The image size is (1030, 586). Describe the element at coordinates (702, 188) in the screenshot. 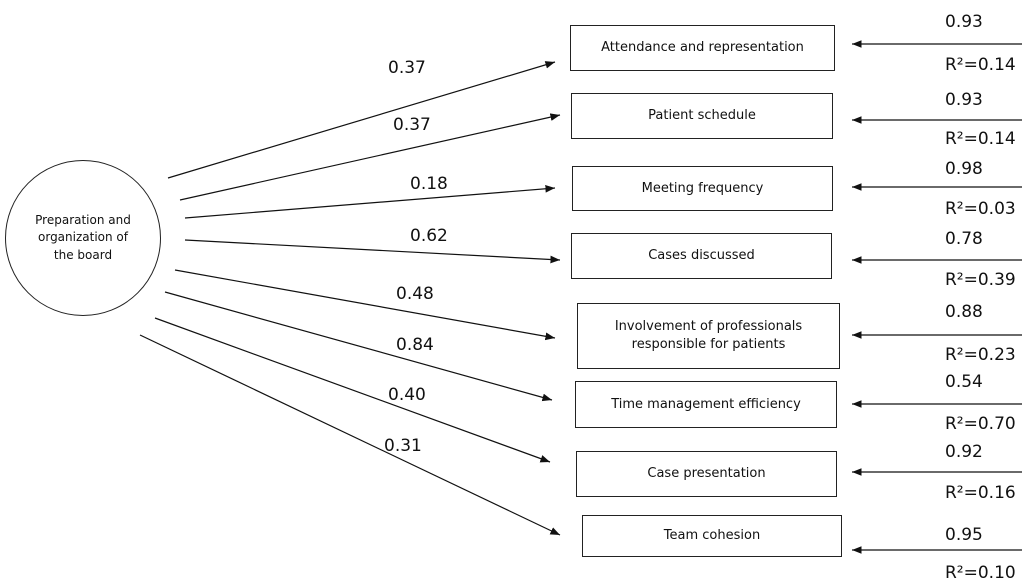

I see `indicator-box: Meeting frequency` at that location.